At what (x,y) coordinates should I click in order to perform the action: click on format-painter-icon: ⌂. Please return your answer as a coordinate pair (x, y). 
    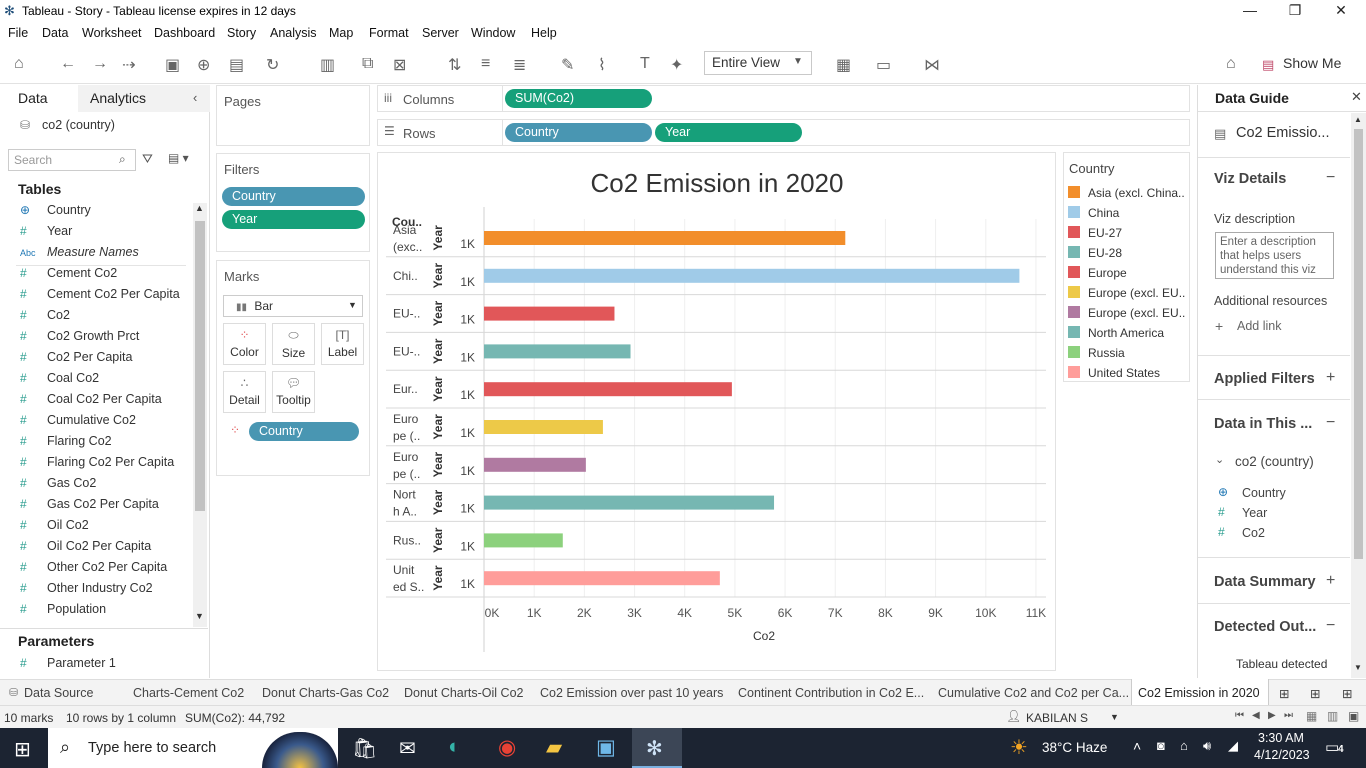
    Looking at the image, I should click on (1231, 63).